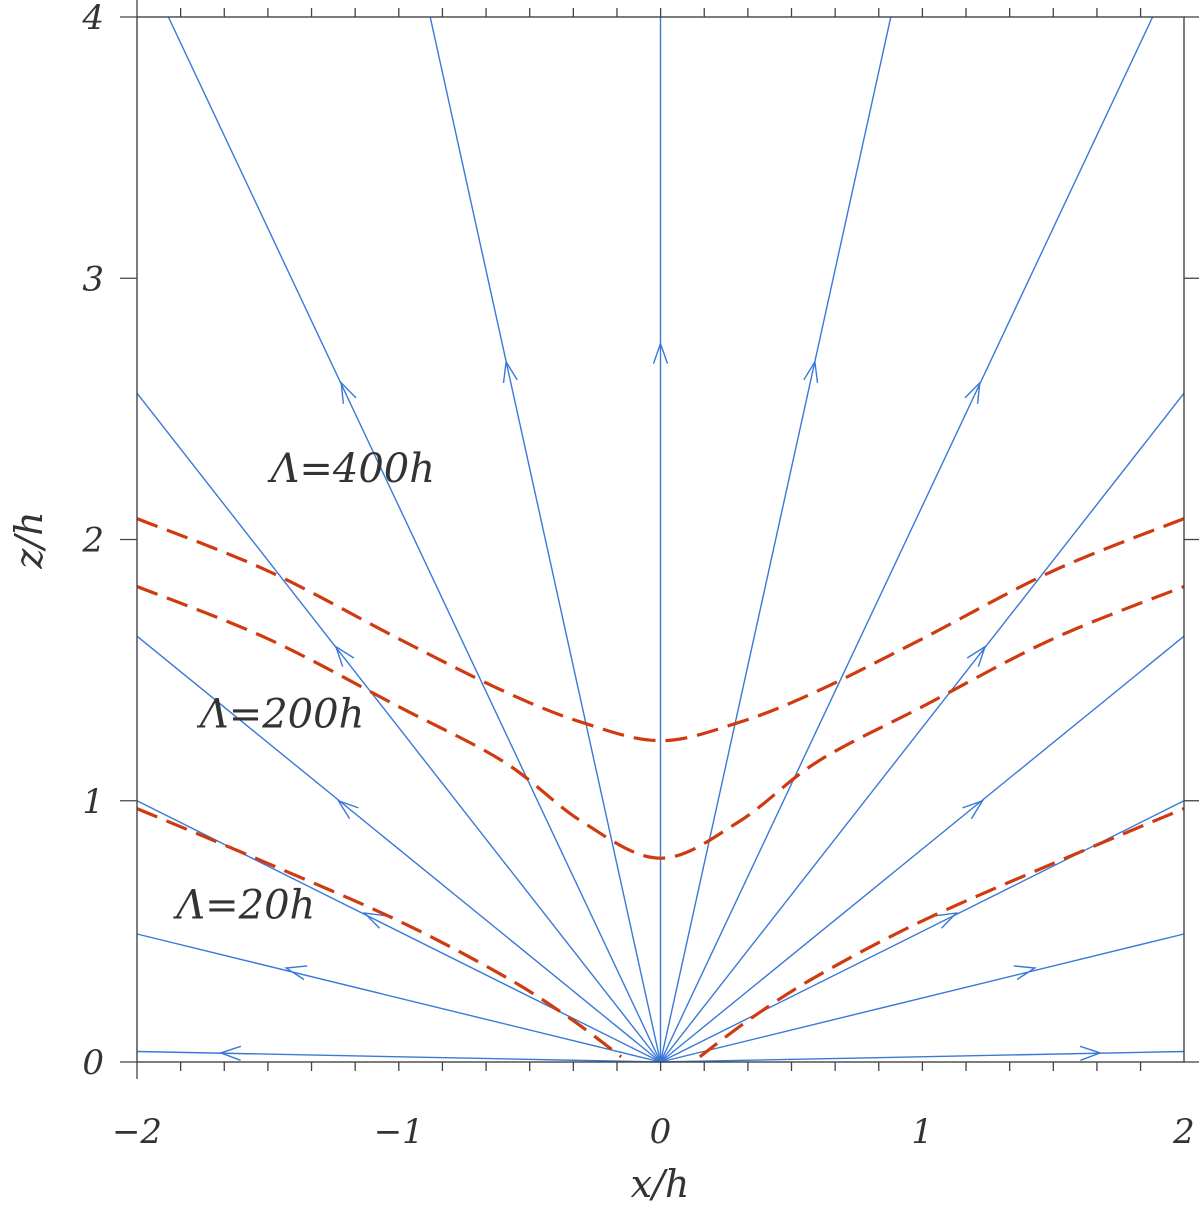 This screenshot has width=1200, height=1212. Describe the element at coordinates (660, 1184) in the screenshot. I see `x-axis-label: x/h` at that location.